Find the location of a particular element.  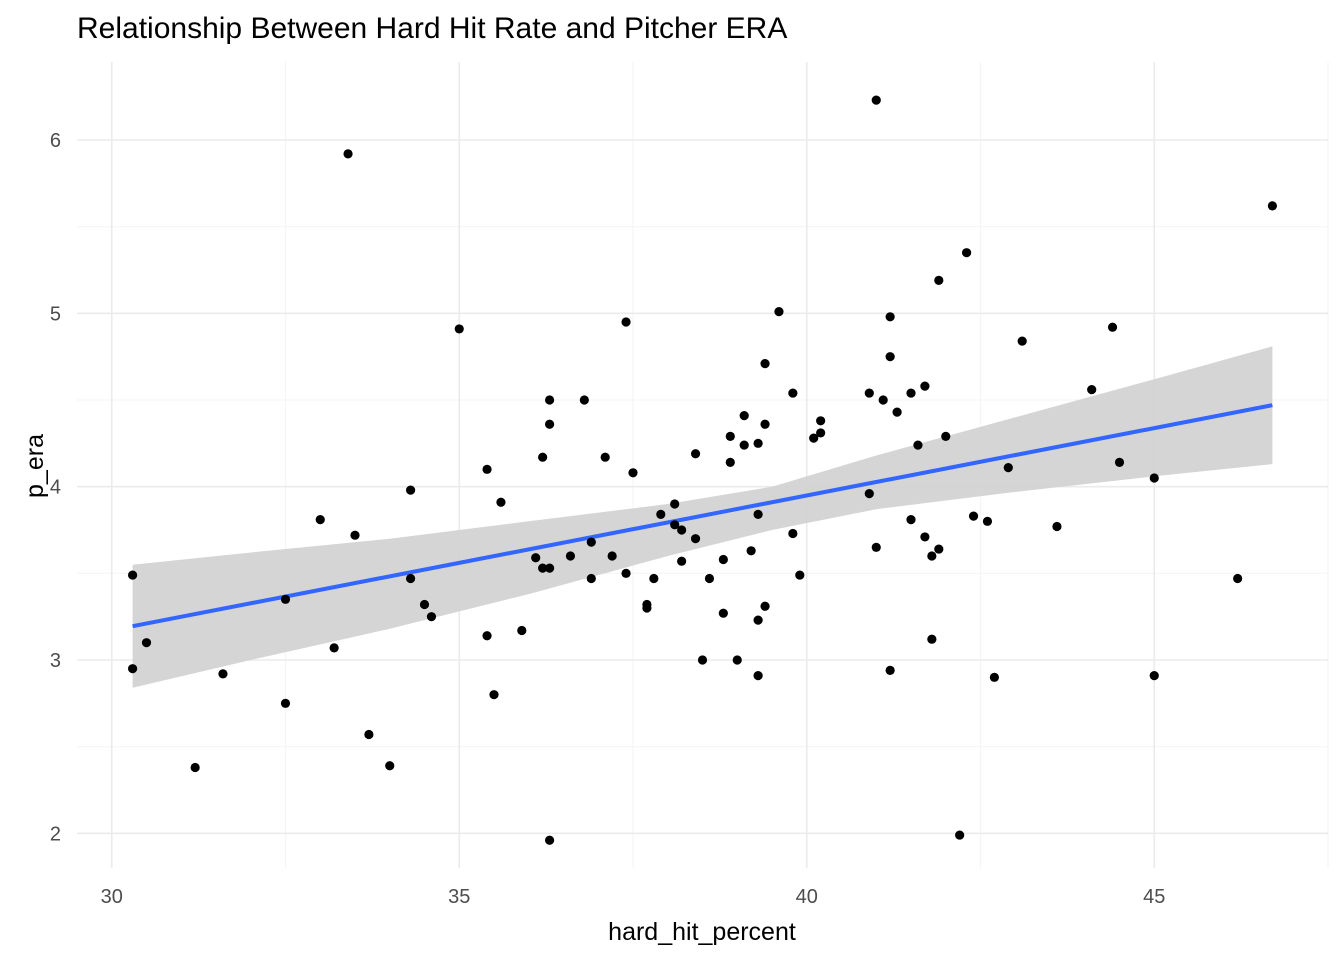

x-tick-label: 35 is located at coordinates (459, 897).